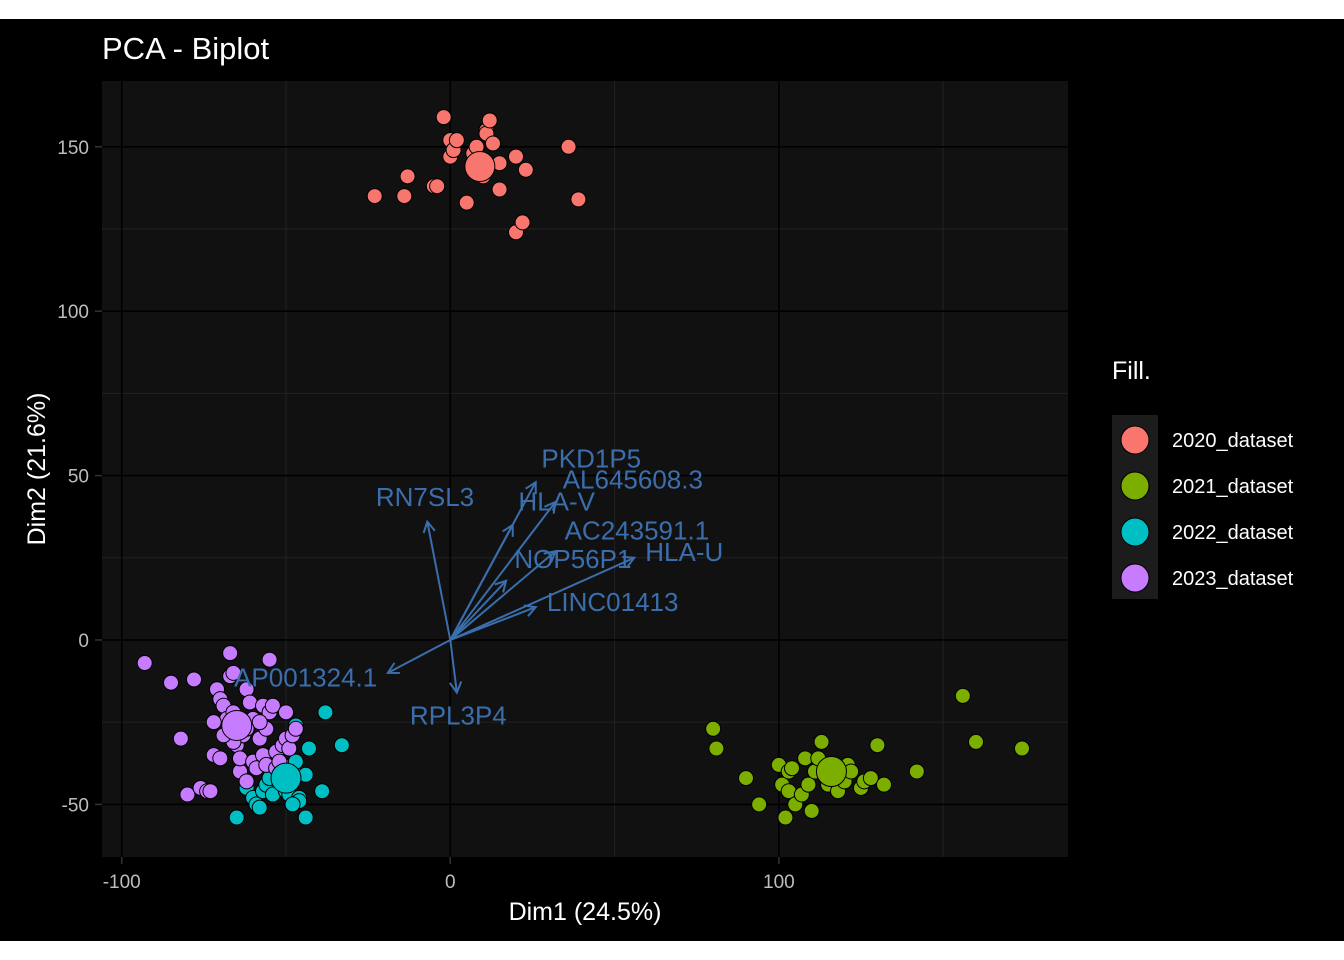  Describe the element at coordinates (186, 48) in the screenshot. I see `chart-title: PCA - Biplot` at that location.